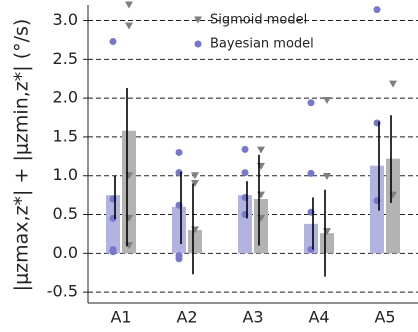 This screenshot has height=332, width=418. Describe the element at coordinates (65, 252) in the screenshot. I see `y-tick-label: 0.0` at that location.